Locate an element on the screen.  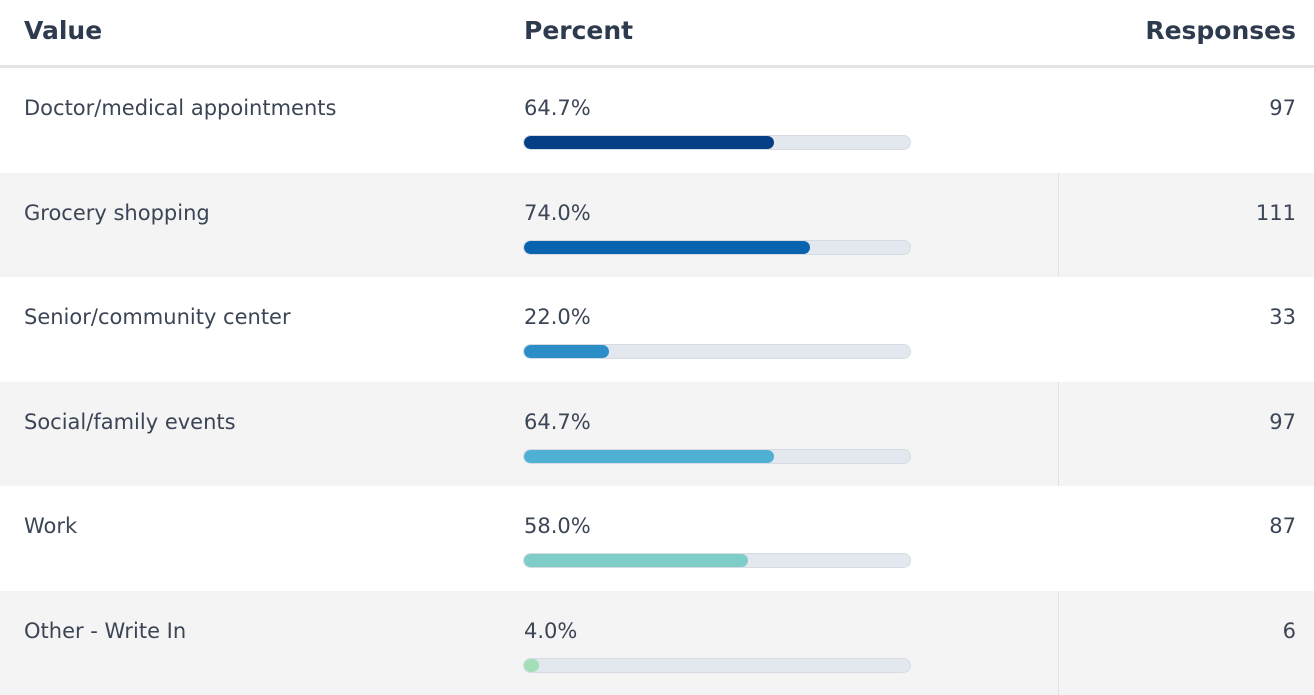
header-percent: Percent is located at coordinates (578, 30).